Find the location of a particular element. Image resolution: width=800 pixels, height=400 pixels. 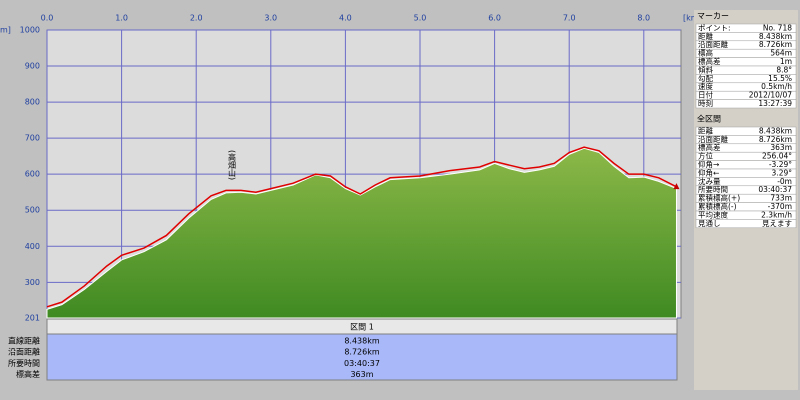

x-tick-label: 5.0 is located at coordinates (420, 18).